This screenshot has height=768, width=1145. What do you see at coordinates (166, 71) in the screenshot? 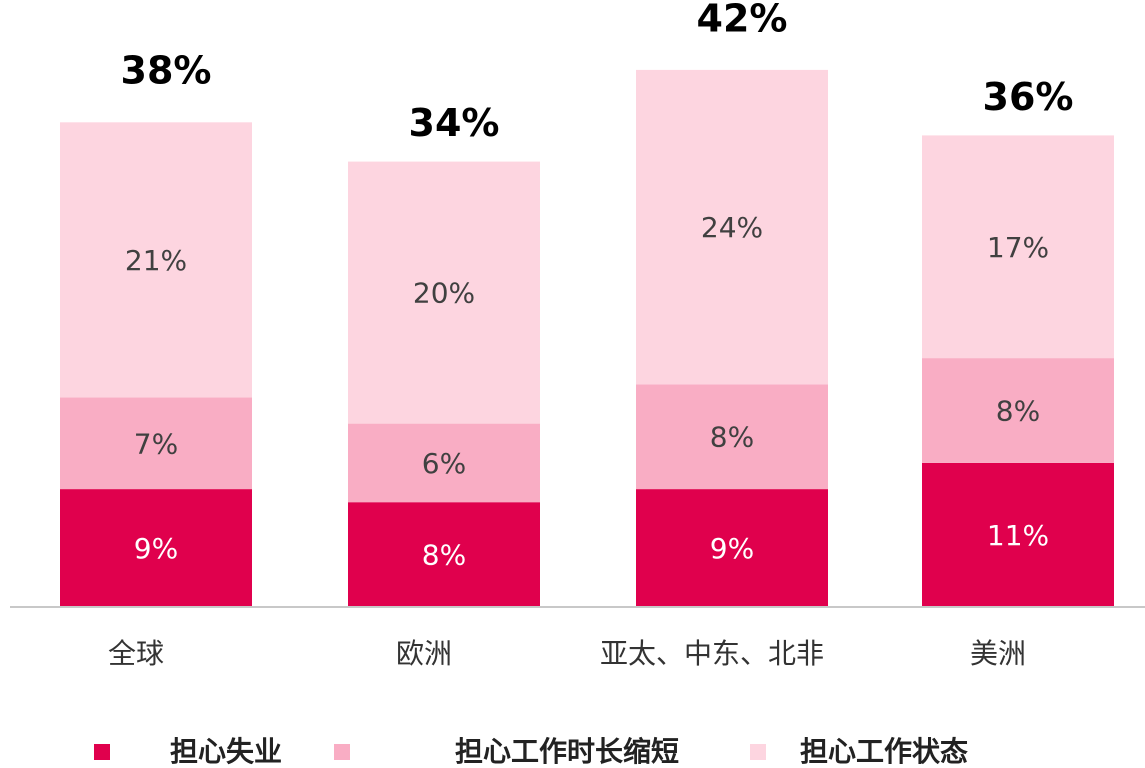
I see `total-label: 38%` at bounding box center [166, 71].